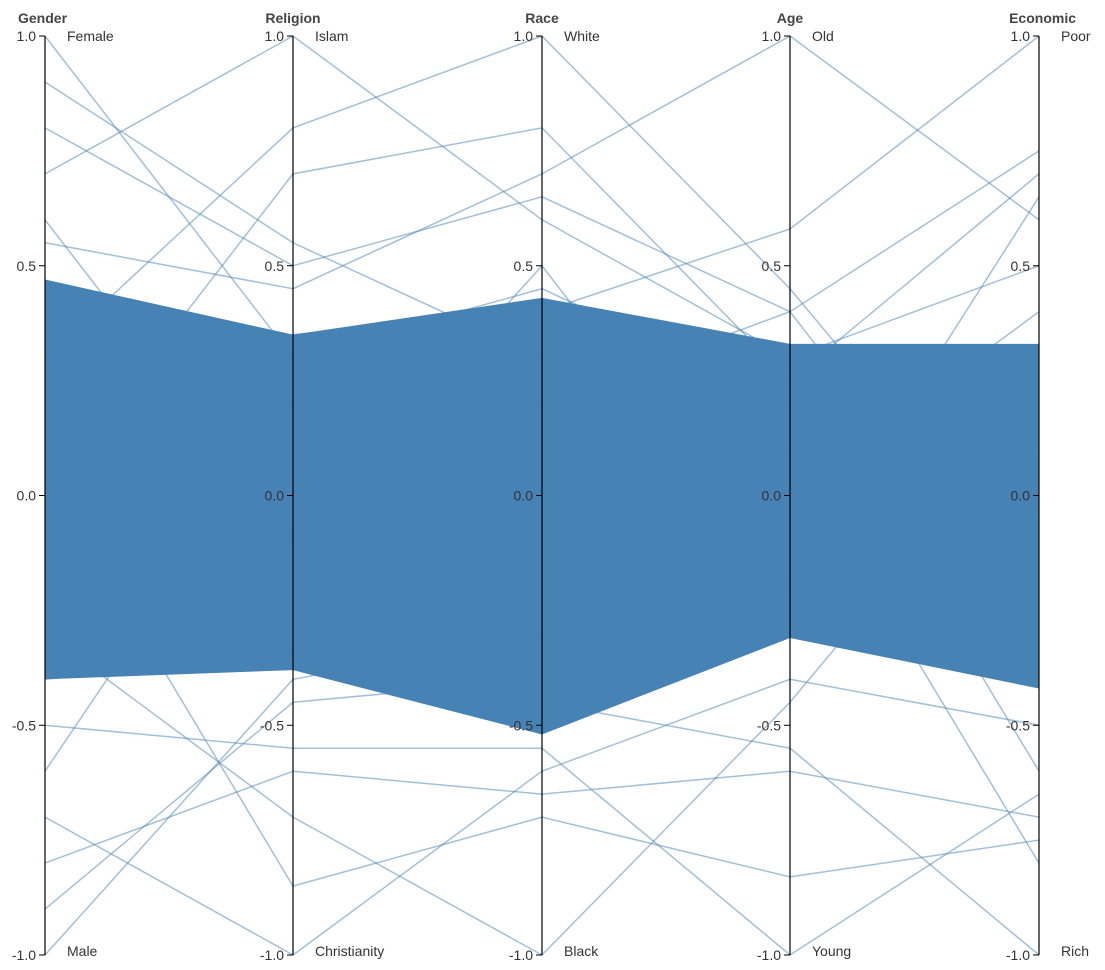  I want to click on top-category-label: Islam, so click(331, 36).